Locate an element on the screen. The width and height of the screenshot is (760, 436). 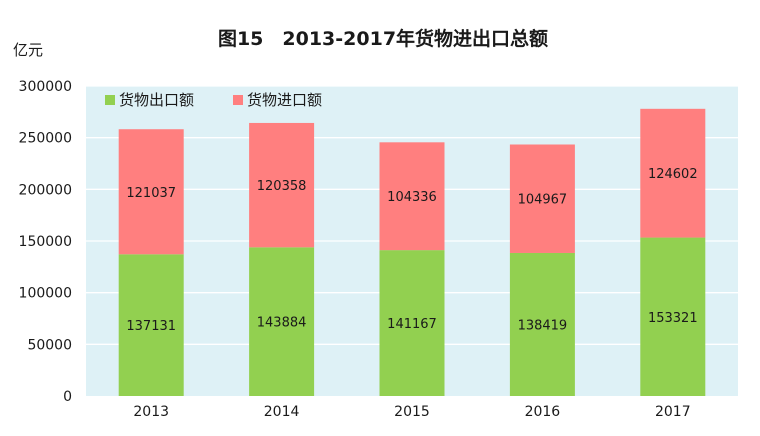
y-tick-label: 200000 is located at coordinates (45, 190).